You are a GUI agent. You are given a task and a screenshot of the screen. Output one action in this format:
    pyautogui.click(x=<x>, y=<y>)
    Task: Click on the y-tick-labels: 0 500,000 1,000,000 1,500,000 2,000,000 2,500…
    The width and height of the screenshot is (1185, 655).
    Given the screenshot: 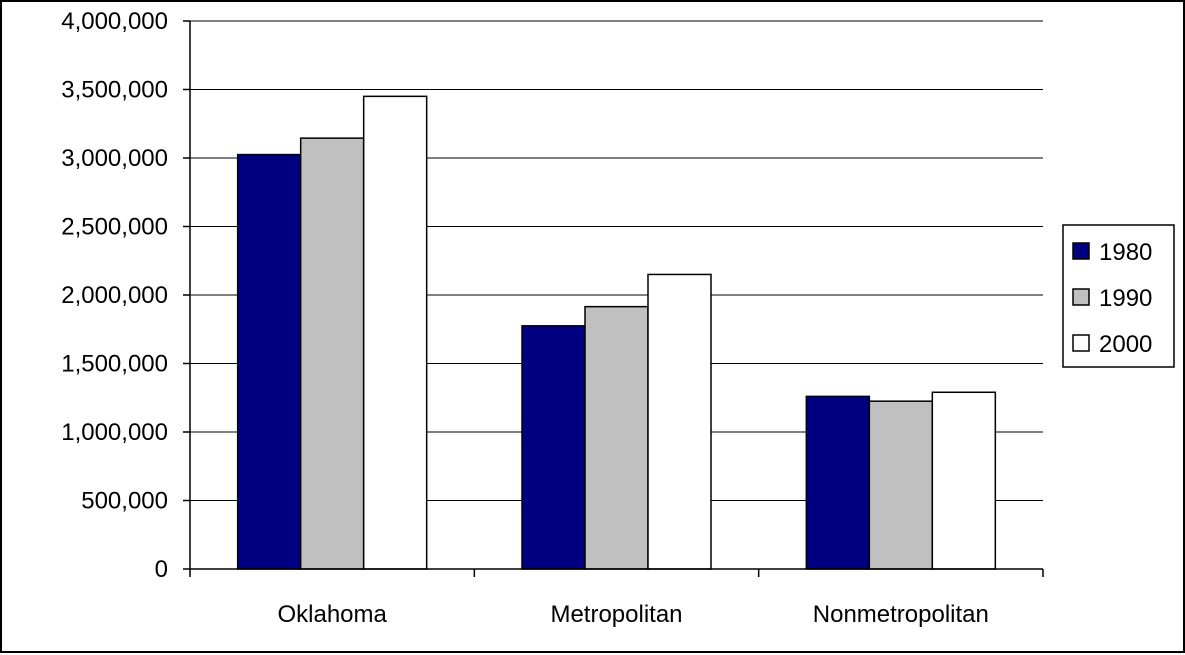 What is the action you would take?
    pyautogui.click(x=114, y=295)
    